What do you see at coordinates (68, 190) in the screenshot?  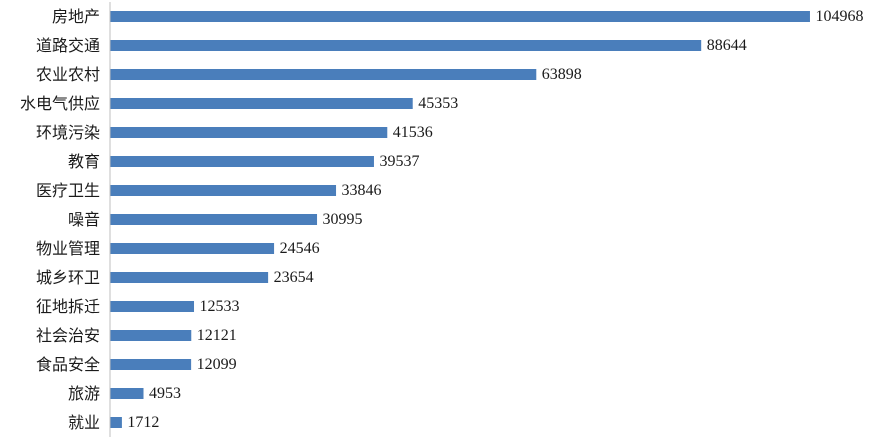 I see `category-tick-label: 医疗卫生` at bounding box center [68, 190].